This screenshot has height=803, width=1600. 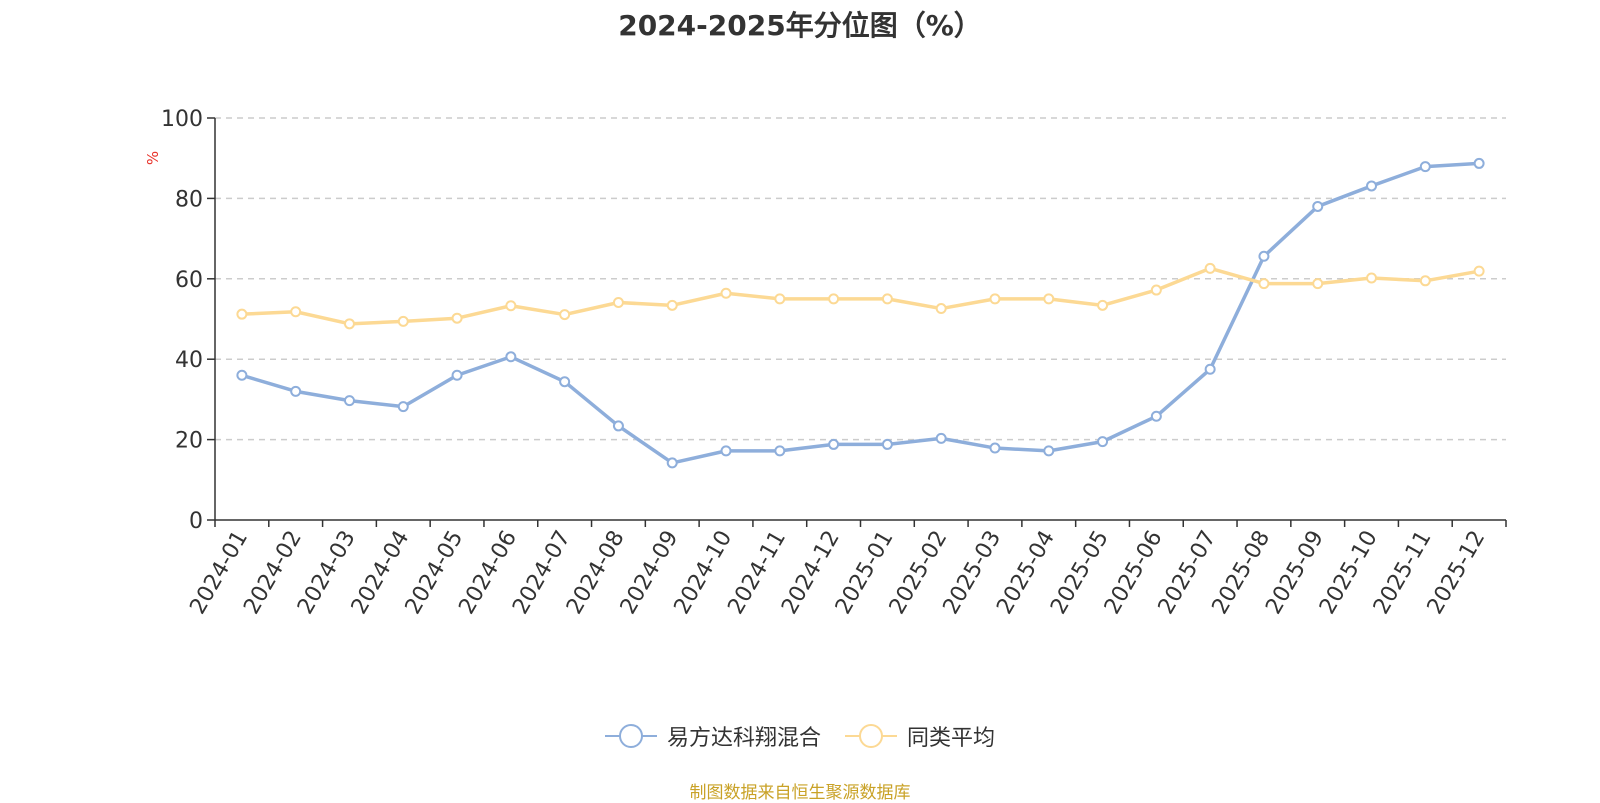 I want to click on y-tick-label: 100, so click(x=182, y=119).